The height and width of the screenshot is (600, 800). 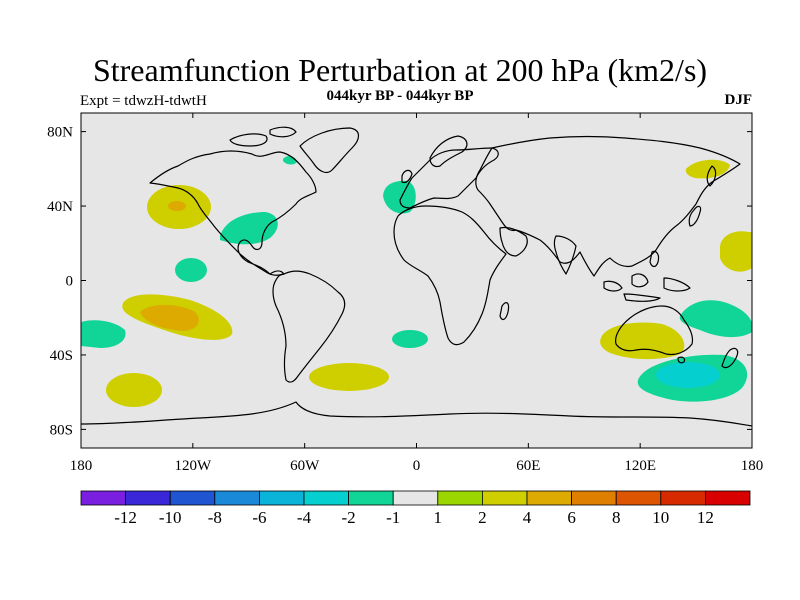 I want to click on lat-tick-label: 0, so click(x=70, y=282).